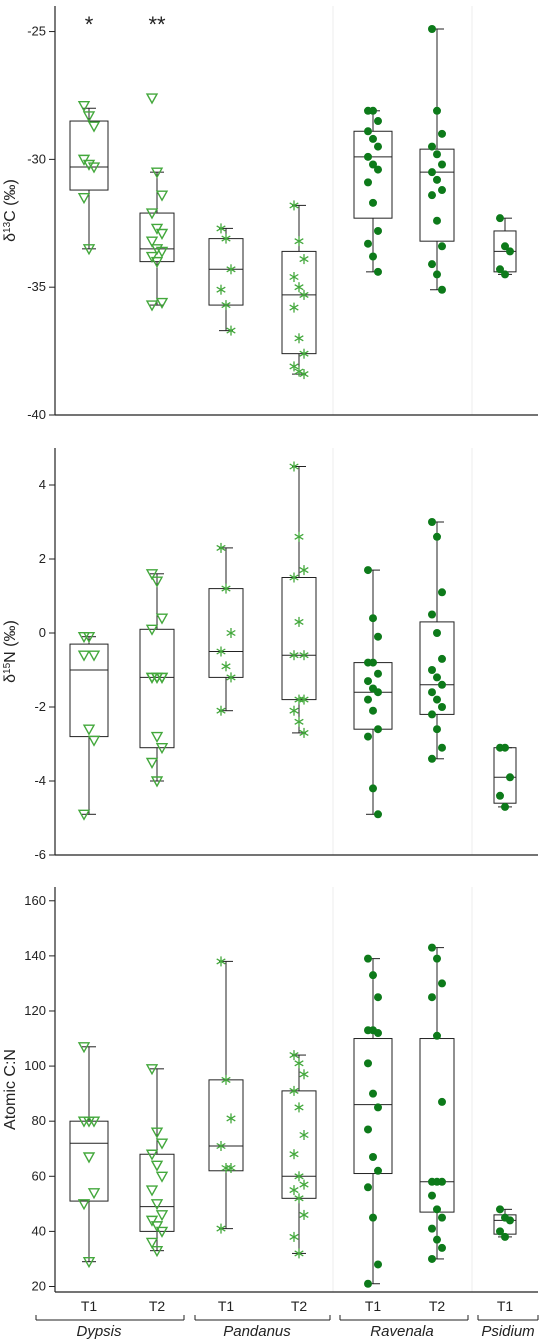 Image resolution: width=550 pixels, height=1341 pixels. Describe the element at coordinates (35, 955) in the screenshot. I see `y-tick-label: 140` at that location.